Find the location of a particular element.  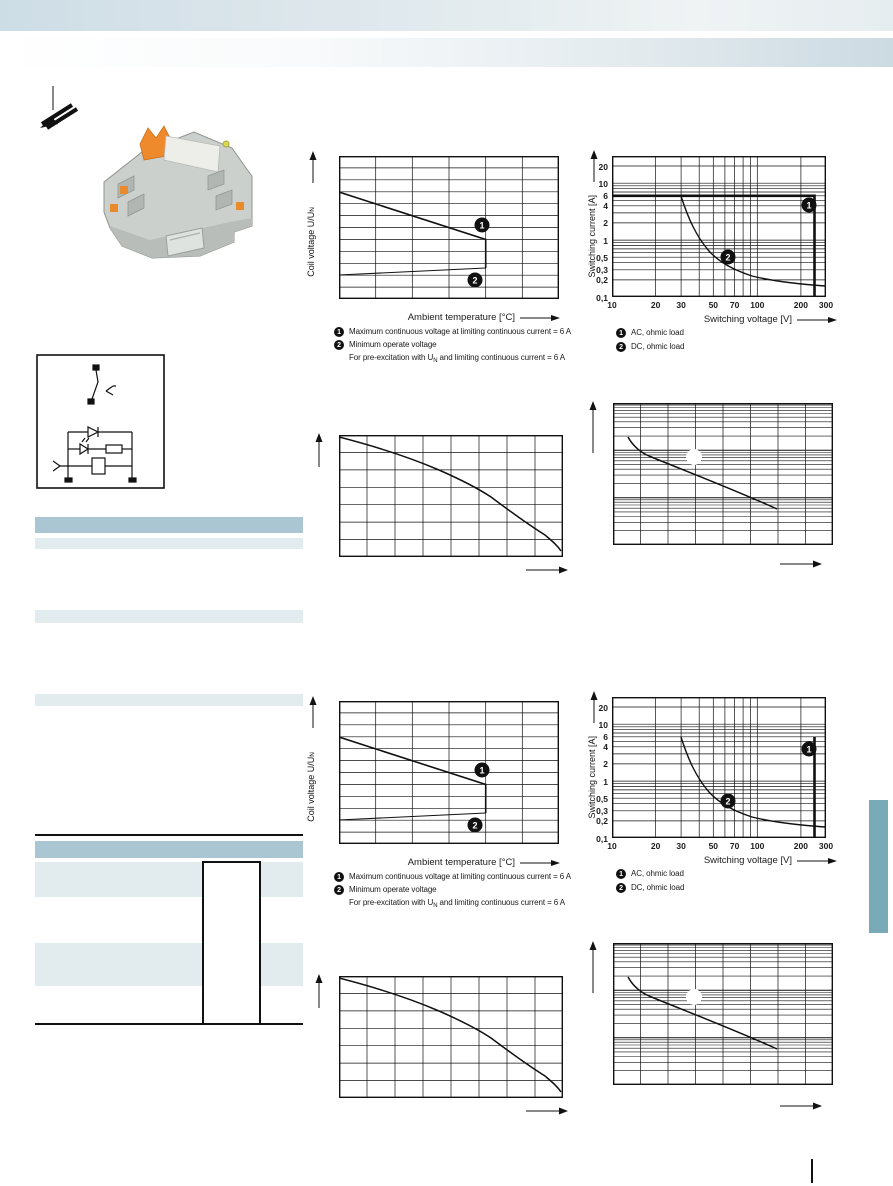

y-tick: 0,3 is located at coordinates (602, 270).